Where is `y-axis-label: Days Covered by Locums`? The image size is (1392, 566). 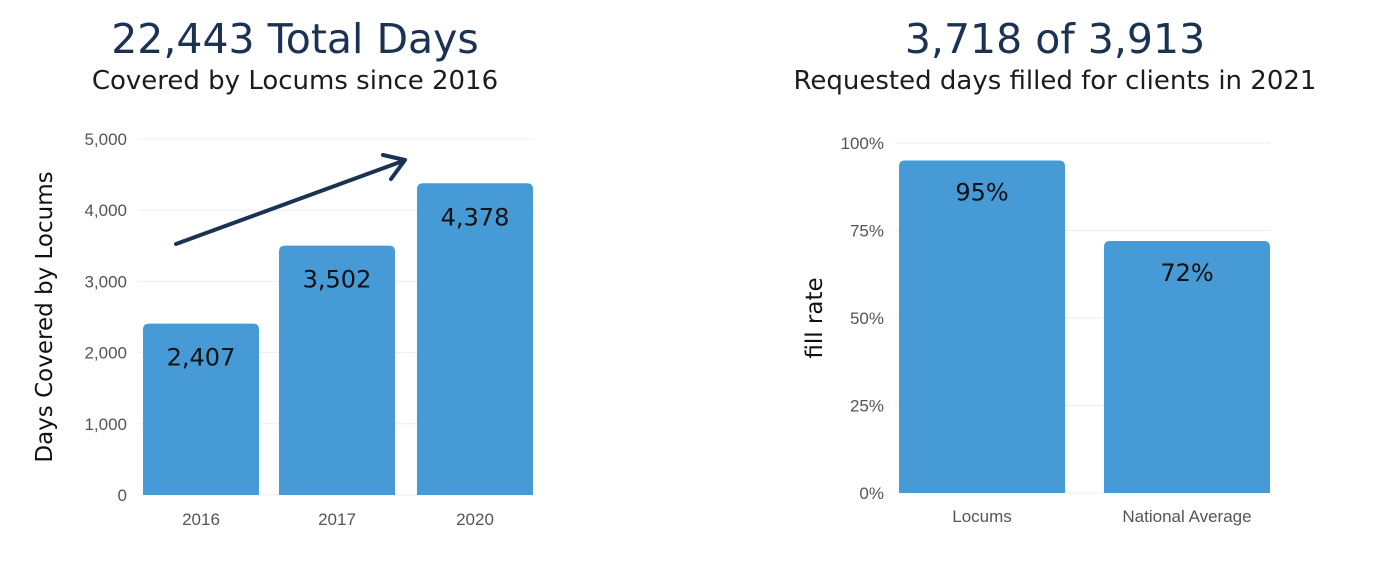 y-axis-label: Days Covered by Locums is located at coordinates (45, 316).